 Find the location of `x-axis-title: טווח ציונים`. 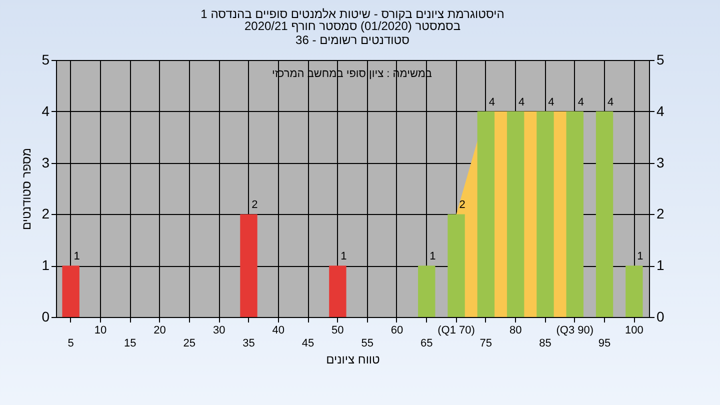

x-axis-title: טווח ציונים is located at coordinates (353, 359).